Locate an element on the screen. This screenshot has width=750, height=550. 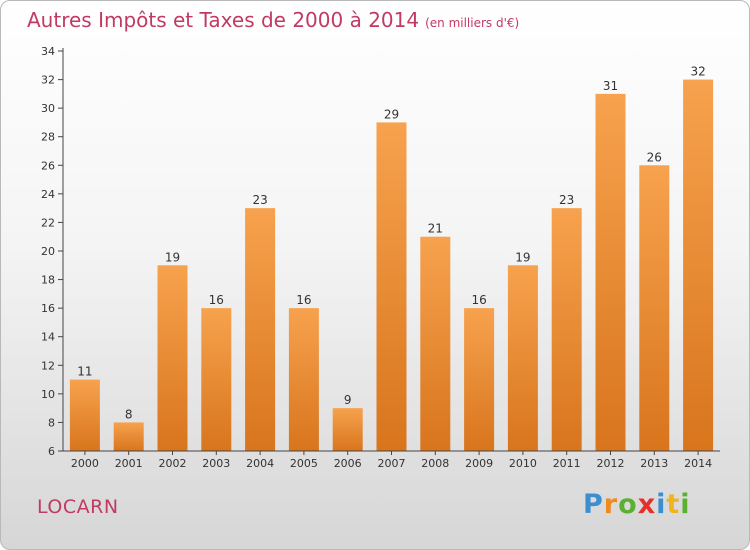
y-tick-label-34: 34 is located at coordinates (48, 51).